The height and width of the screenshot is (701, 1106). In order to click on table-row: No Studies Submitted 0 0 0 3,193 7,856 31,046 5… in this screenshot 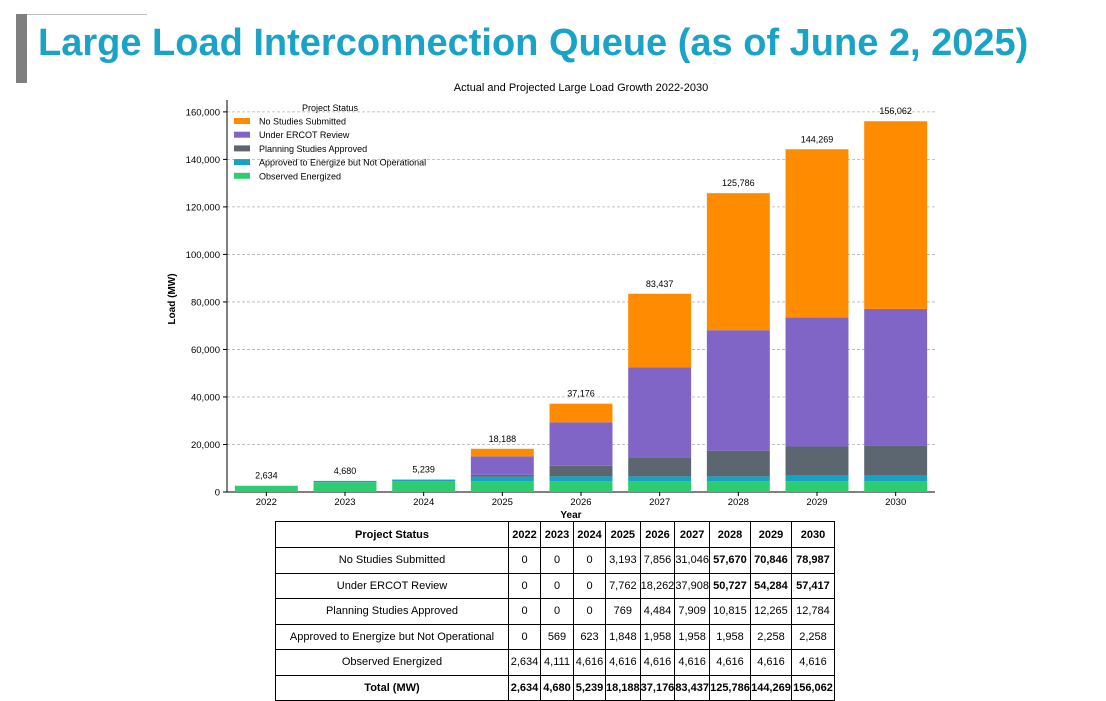, I will do `click(555, 560)`.